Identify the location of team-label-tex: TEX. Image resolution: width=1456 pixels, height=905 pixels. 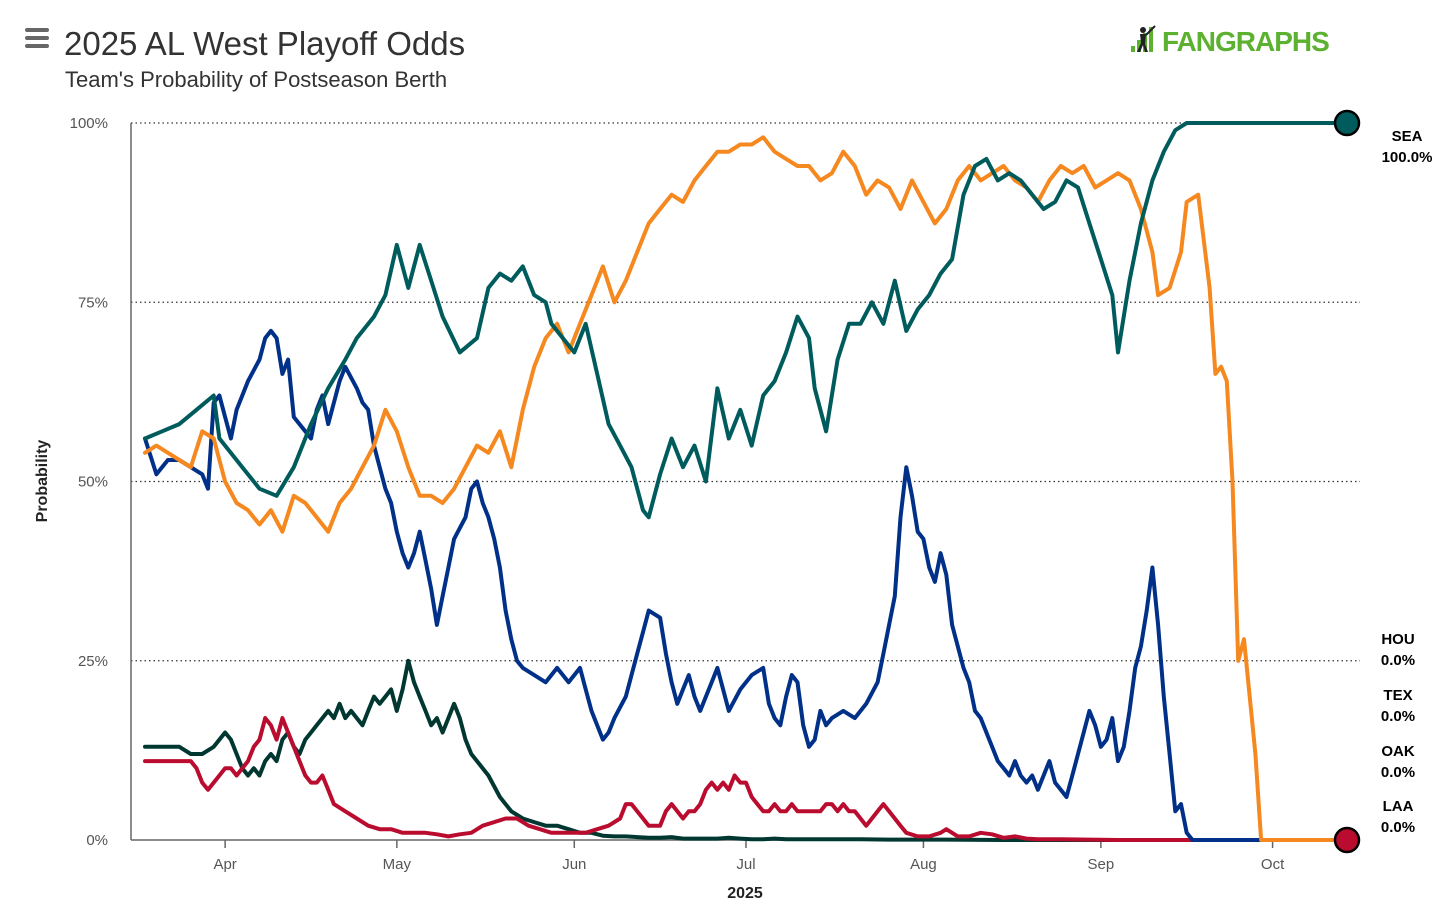
(1397, 695).